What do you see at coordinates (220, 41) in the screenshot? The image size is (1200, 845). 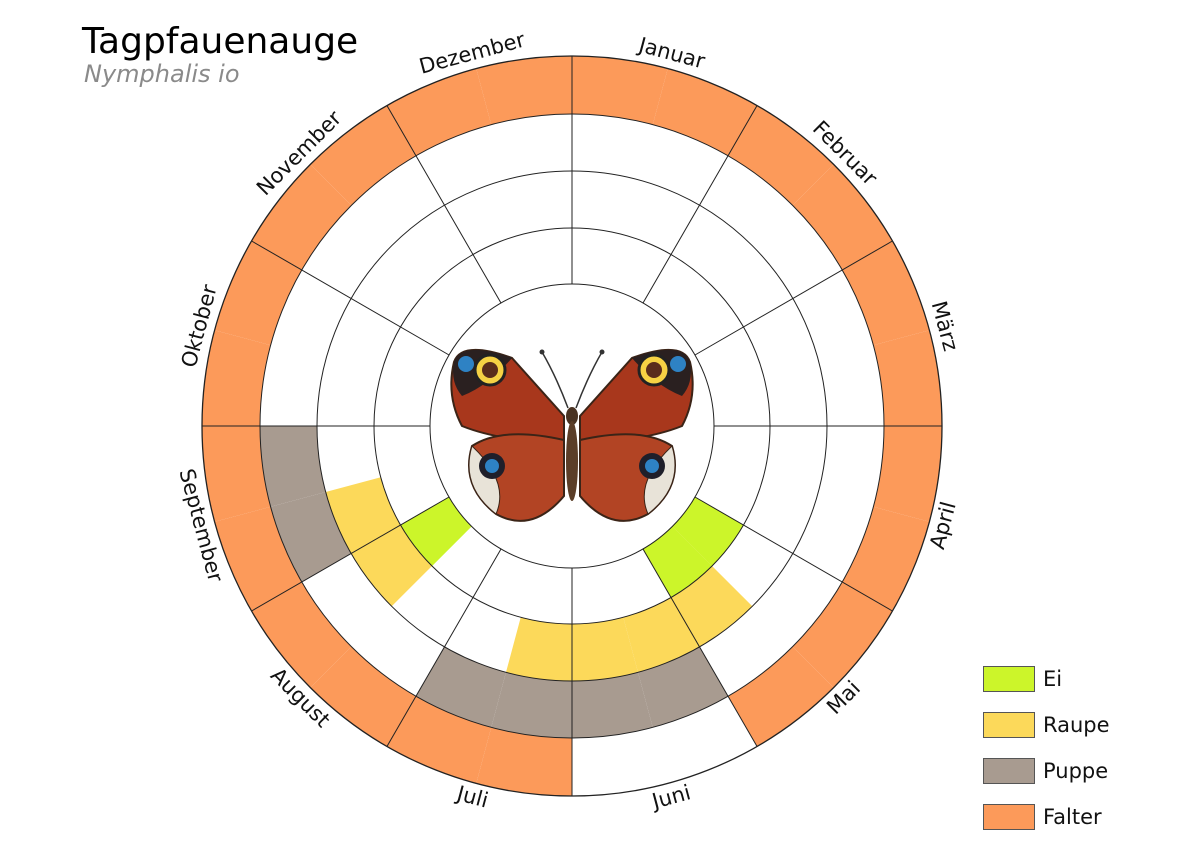 I see `page-title: Tagpfauenauge` at bounding box center [220, 41].